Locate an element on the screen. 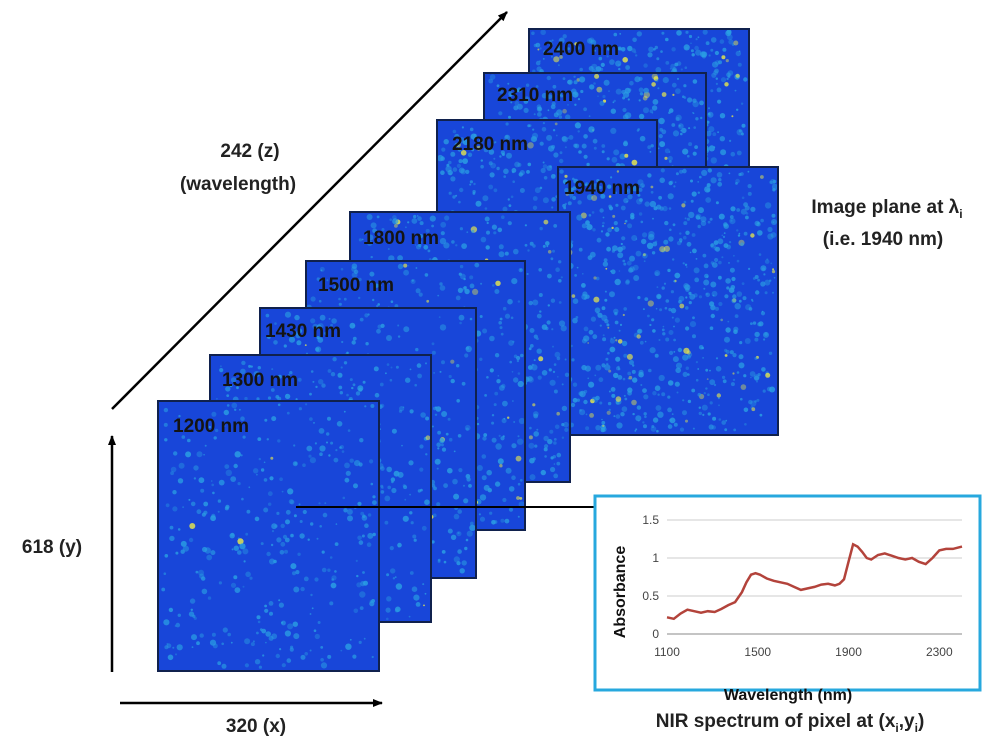  frame-label: 2180 nm is located at coordinates (490, 144).